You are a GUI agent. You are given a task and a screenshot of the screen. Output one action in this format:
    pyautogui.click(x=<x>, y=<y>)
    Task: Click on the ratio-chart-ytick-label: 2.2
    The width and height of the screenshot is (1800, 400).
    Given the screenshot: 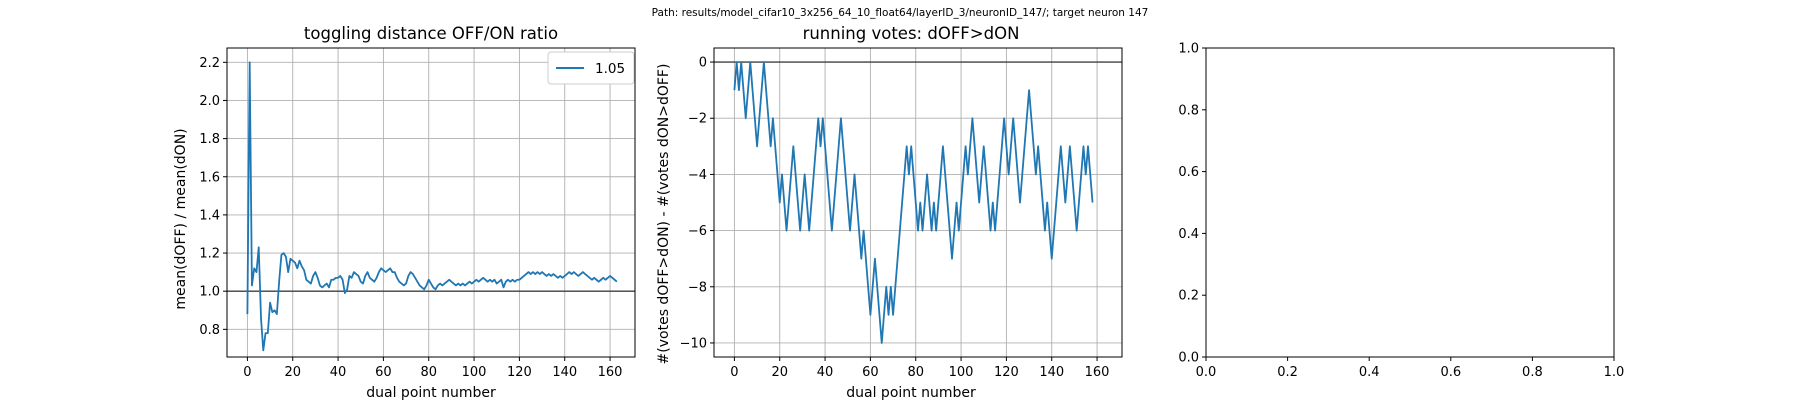 What is the action you would take?
    pyautogui.click(x=209, y=63)
    